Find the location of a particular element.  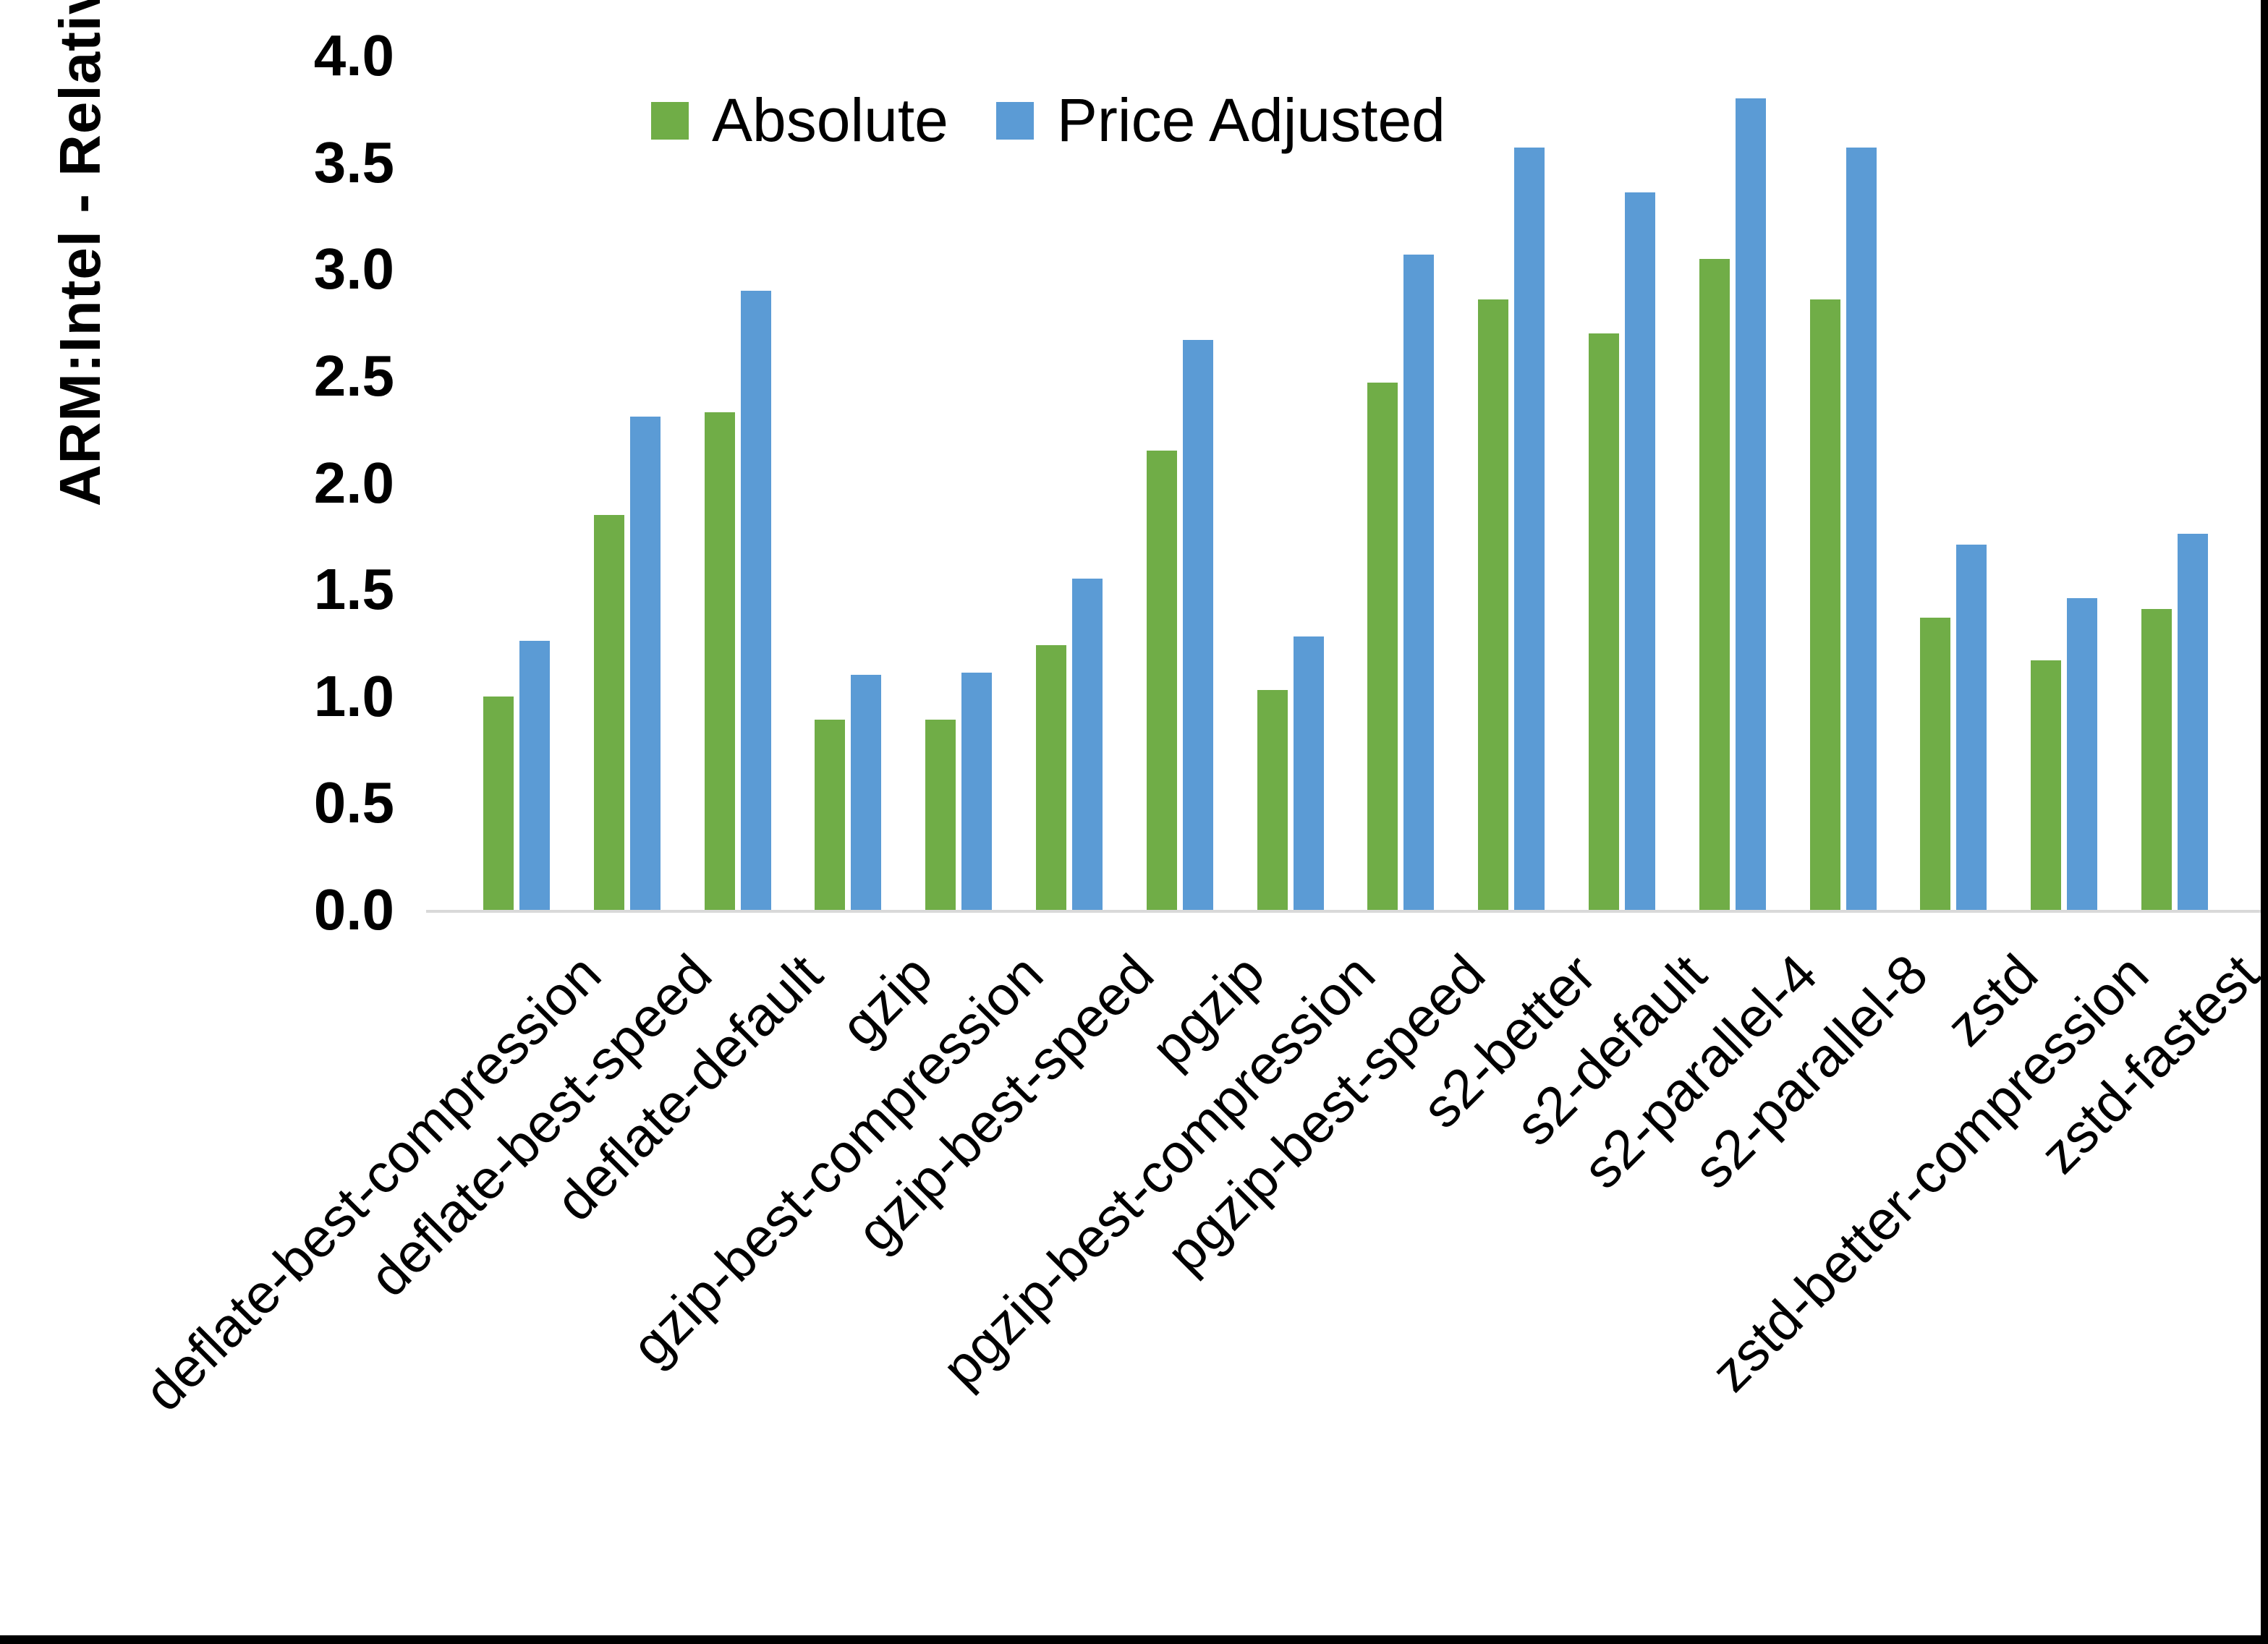

bar-absolute-deflate-best-speed is located at coordinates (608, 712).